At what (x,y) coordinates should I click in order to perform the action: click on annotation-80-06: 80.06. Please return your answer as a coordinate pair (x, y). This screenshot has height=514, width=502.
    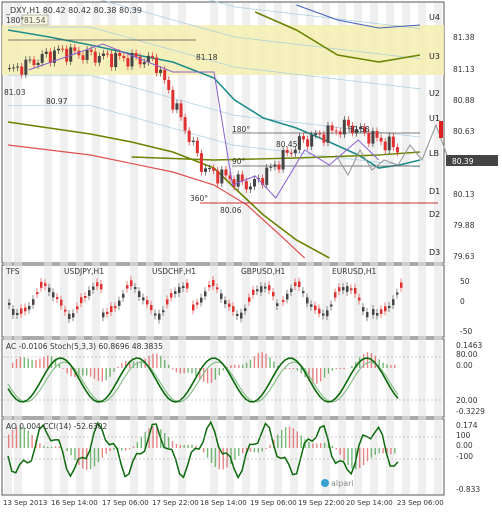
    Looking at the image, I should click on (231, 210).